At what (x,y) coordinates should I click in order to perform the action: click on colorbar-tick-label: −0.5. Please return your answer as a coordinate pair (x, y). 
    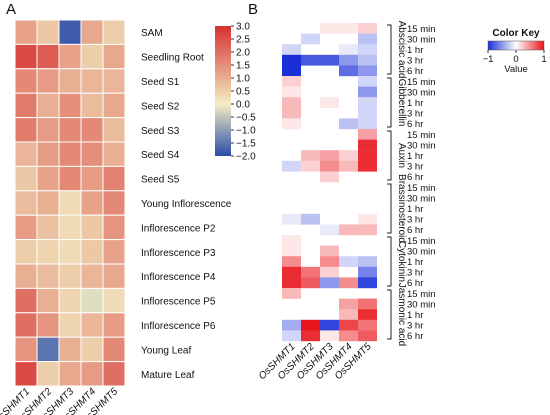
    Looking at the image, I should click on (246, 118).